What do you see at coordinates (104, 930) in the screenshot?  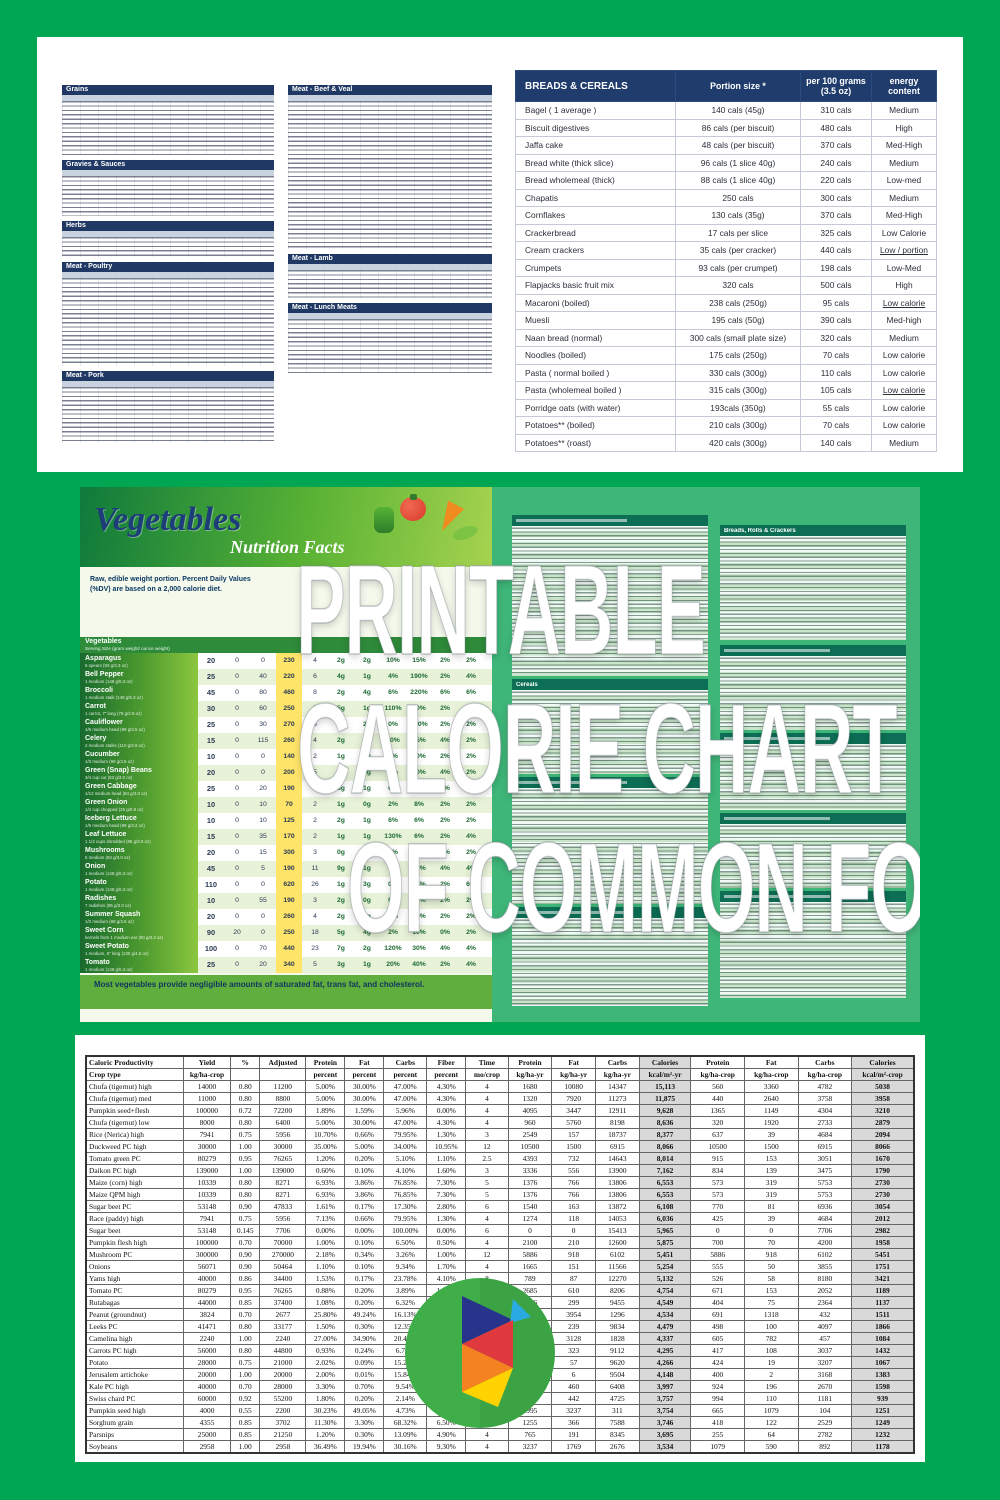 I see `vegetable-name: Sweet Corn` at bounding box center [104, 930].